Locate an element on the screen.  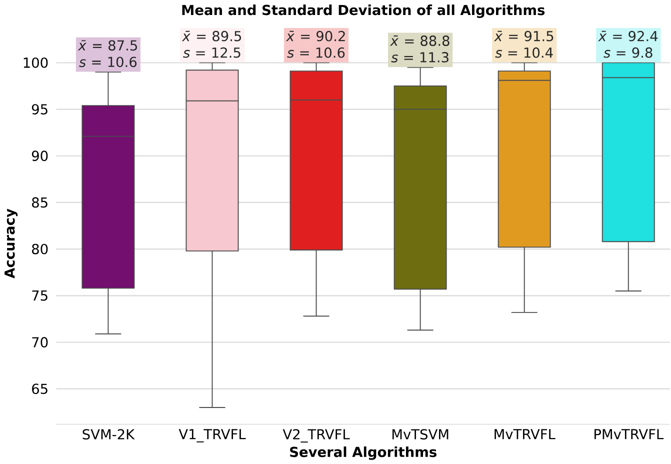
annotation: s = 9.8 is located at coordinates (628, 52).